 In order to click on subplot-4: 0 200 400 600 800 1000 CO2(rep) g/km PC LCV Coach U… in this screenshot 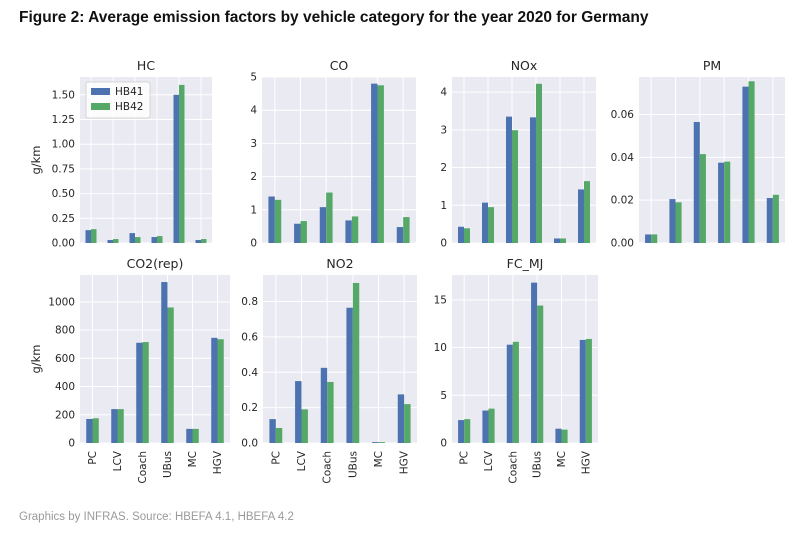, I will do `click(129, 370)`.